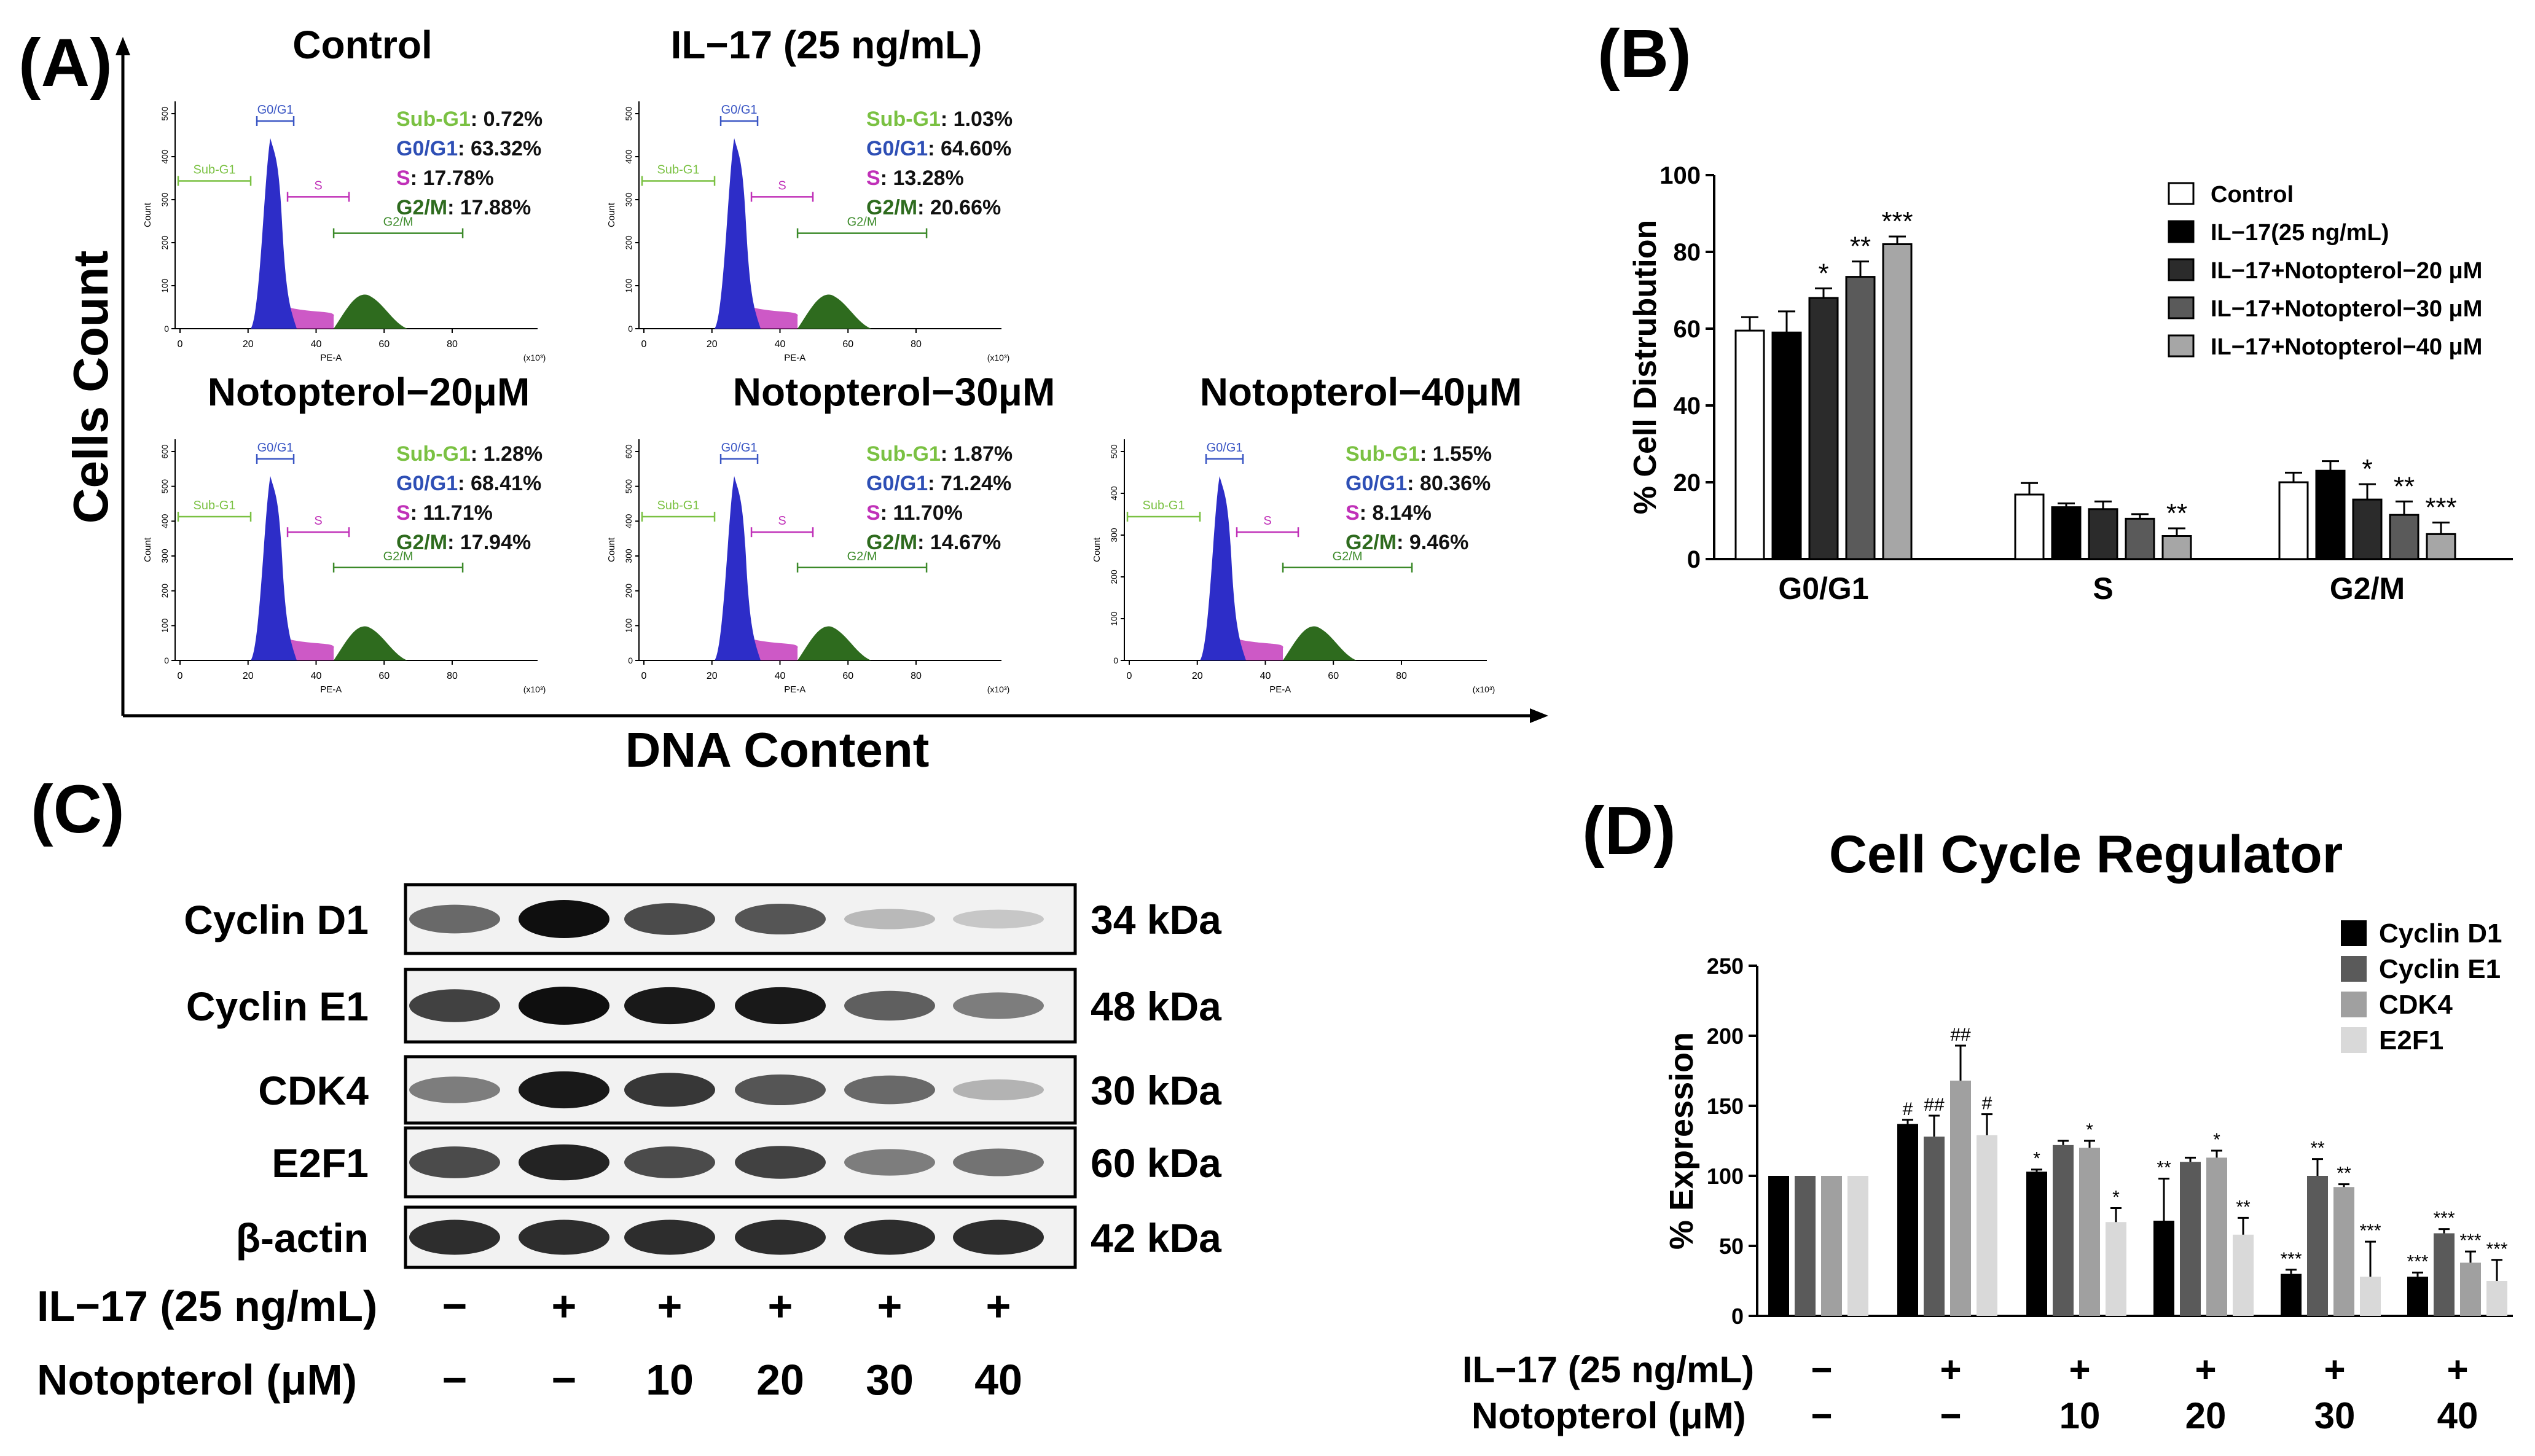 The width and height of the screenshot is (2535, 1456). What do you see at coordinates (2080, 1415) in the screenshot?
I see `notopterol-dose: 10` at bounding box center [2080, 1415].